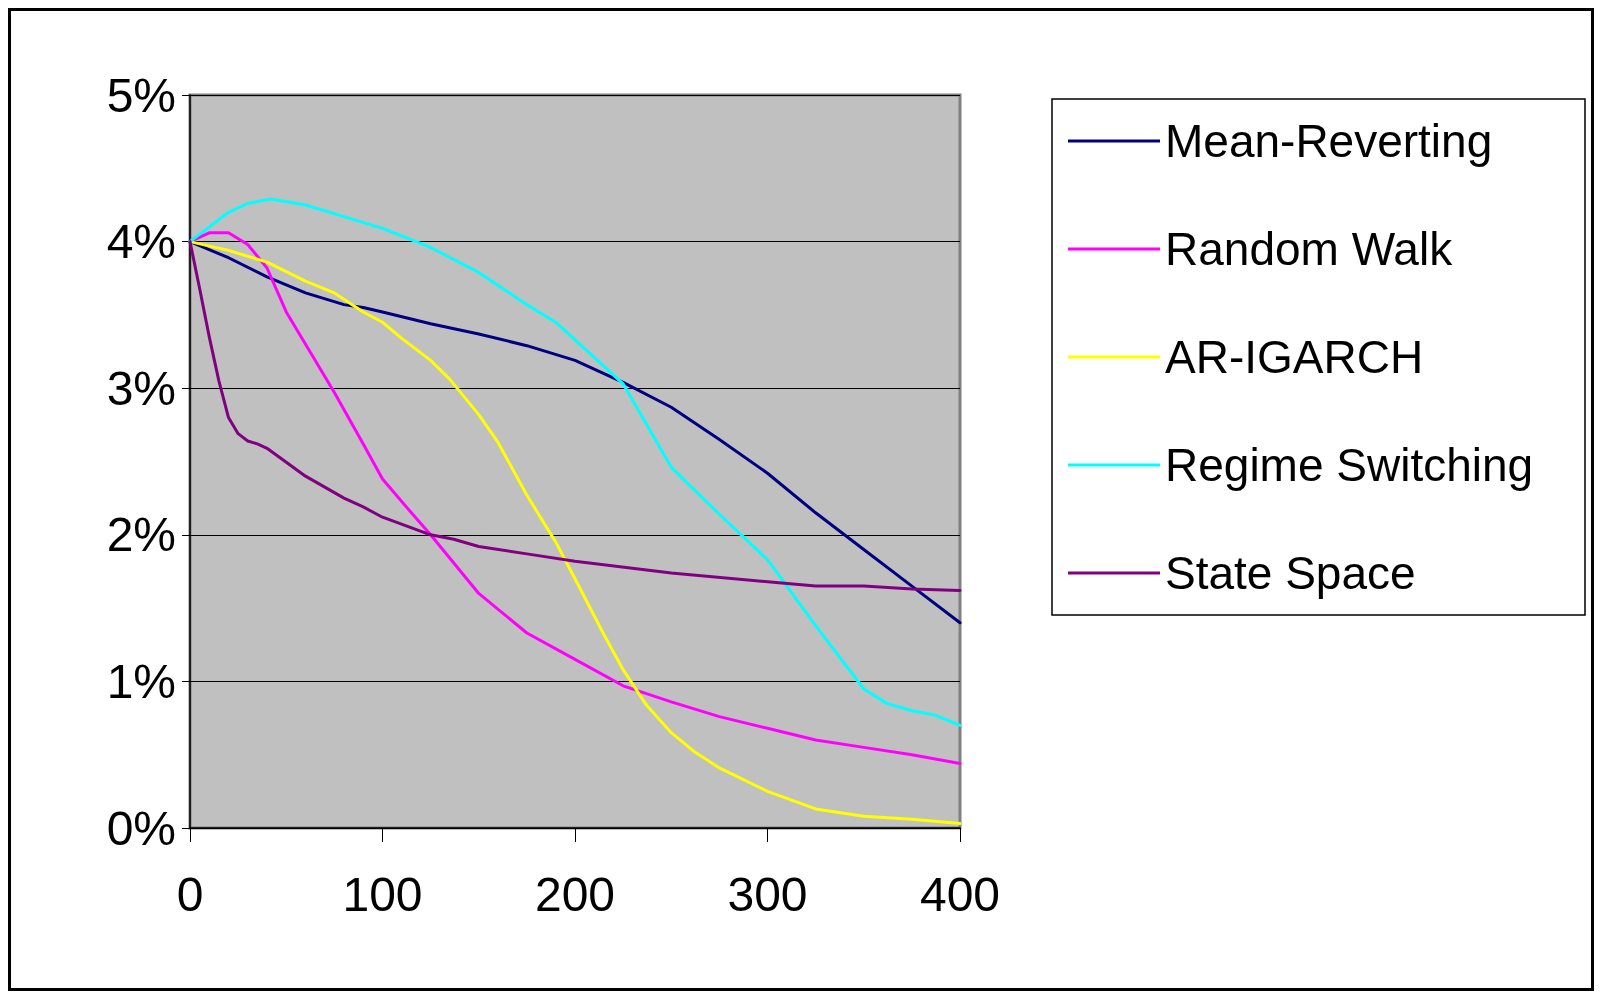 This screenshot has width=1602, height=999. What do you see at coordinates (141, 242) in the screenshot?
I see `y-tick-label: 4%` at bounding box center [141, 242].